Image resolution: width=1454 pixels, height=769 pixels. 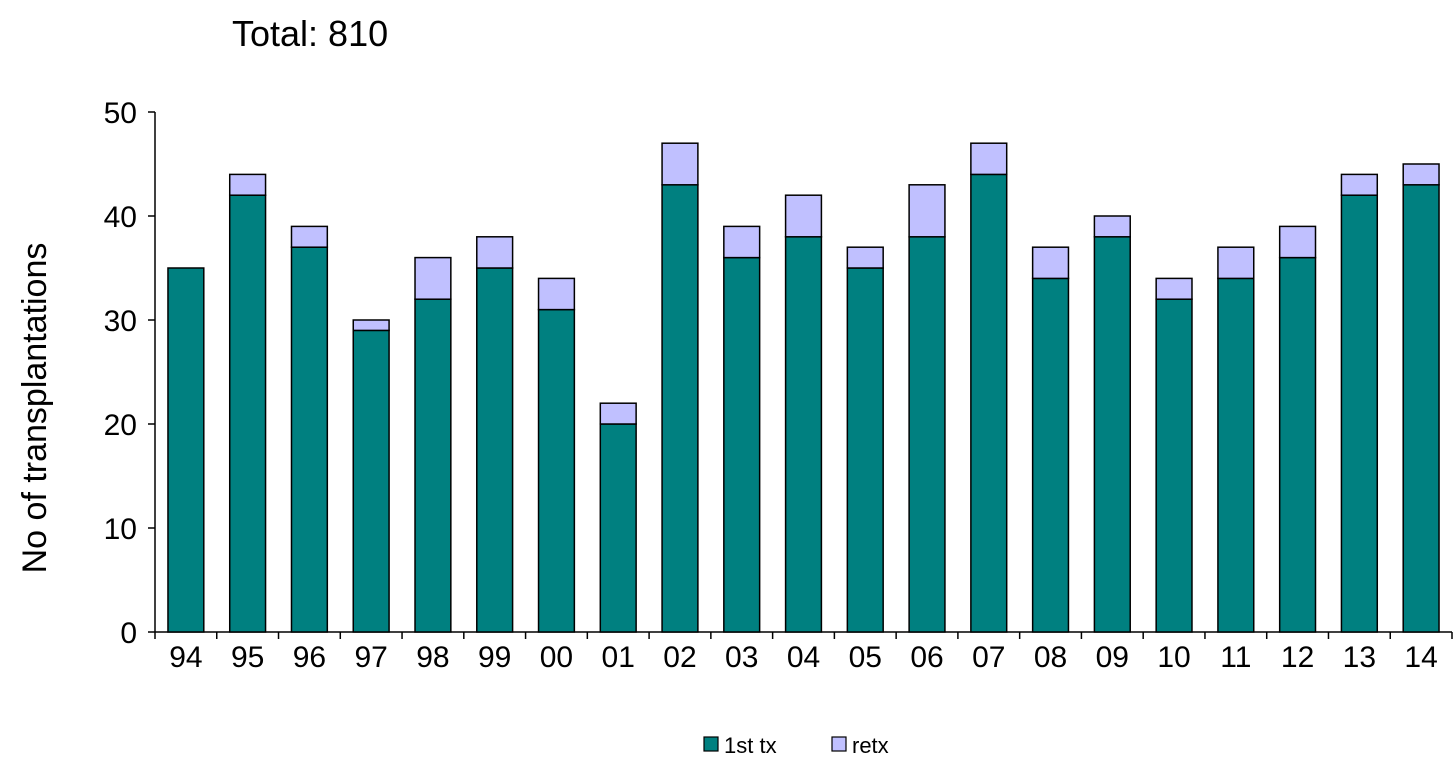 I want to click on x-tick-label: 96, so click(x=309, y=657).